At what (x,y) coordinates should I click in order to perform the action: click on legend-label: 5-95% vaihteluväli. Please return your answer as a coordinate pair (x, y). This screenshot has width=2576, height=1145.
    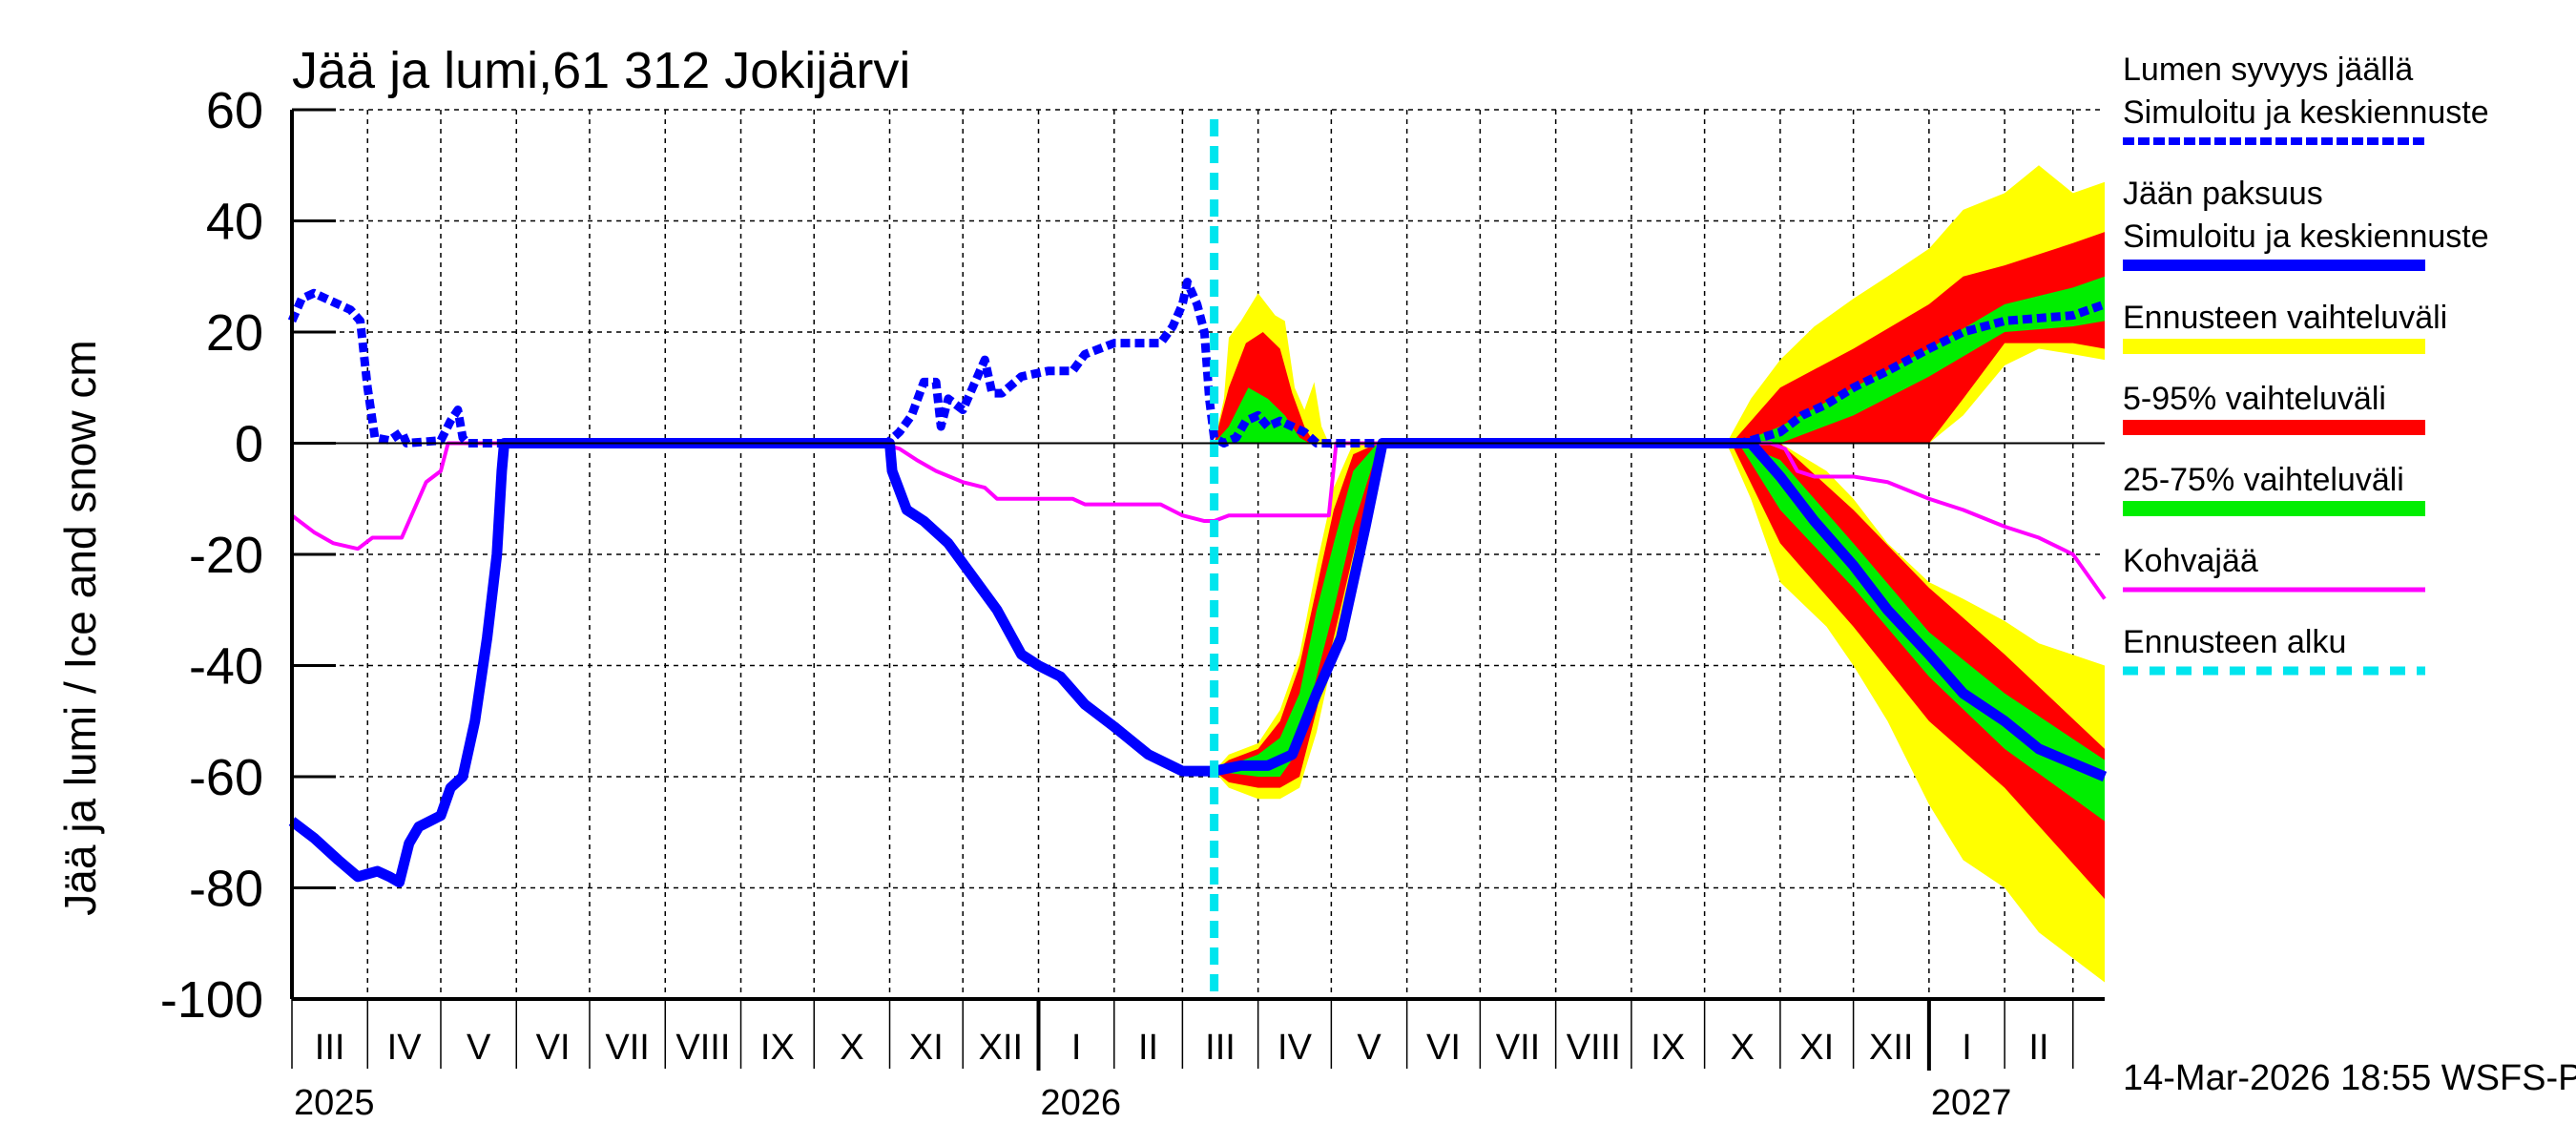
    Looking at the image, I should click on (2254, 399).